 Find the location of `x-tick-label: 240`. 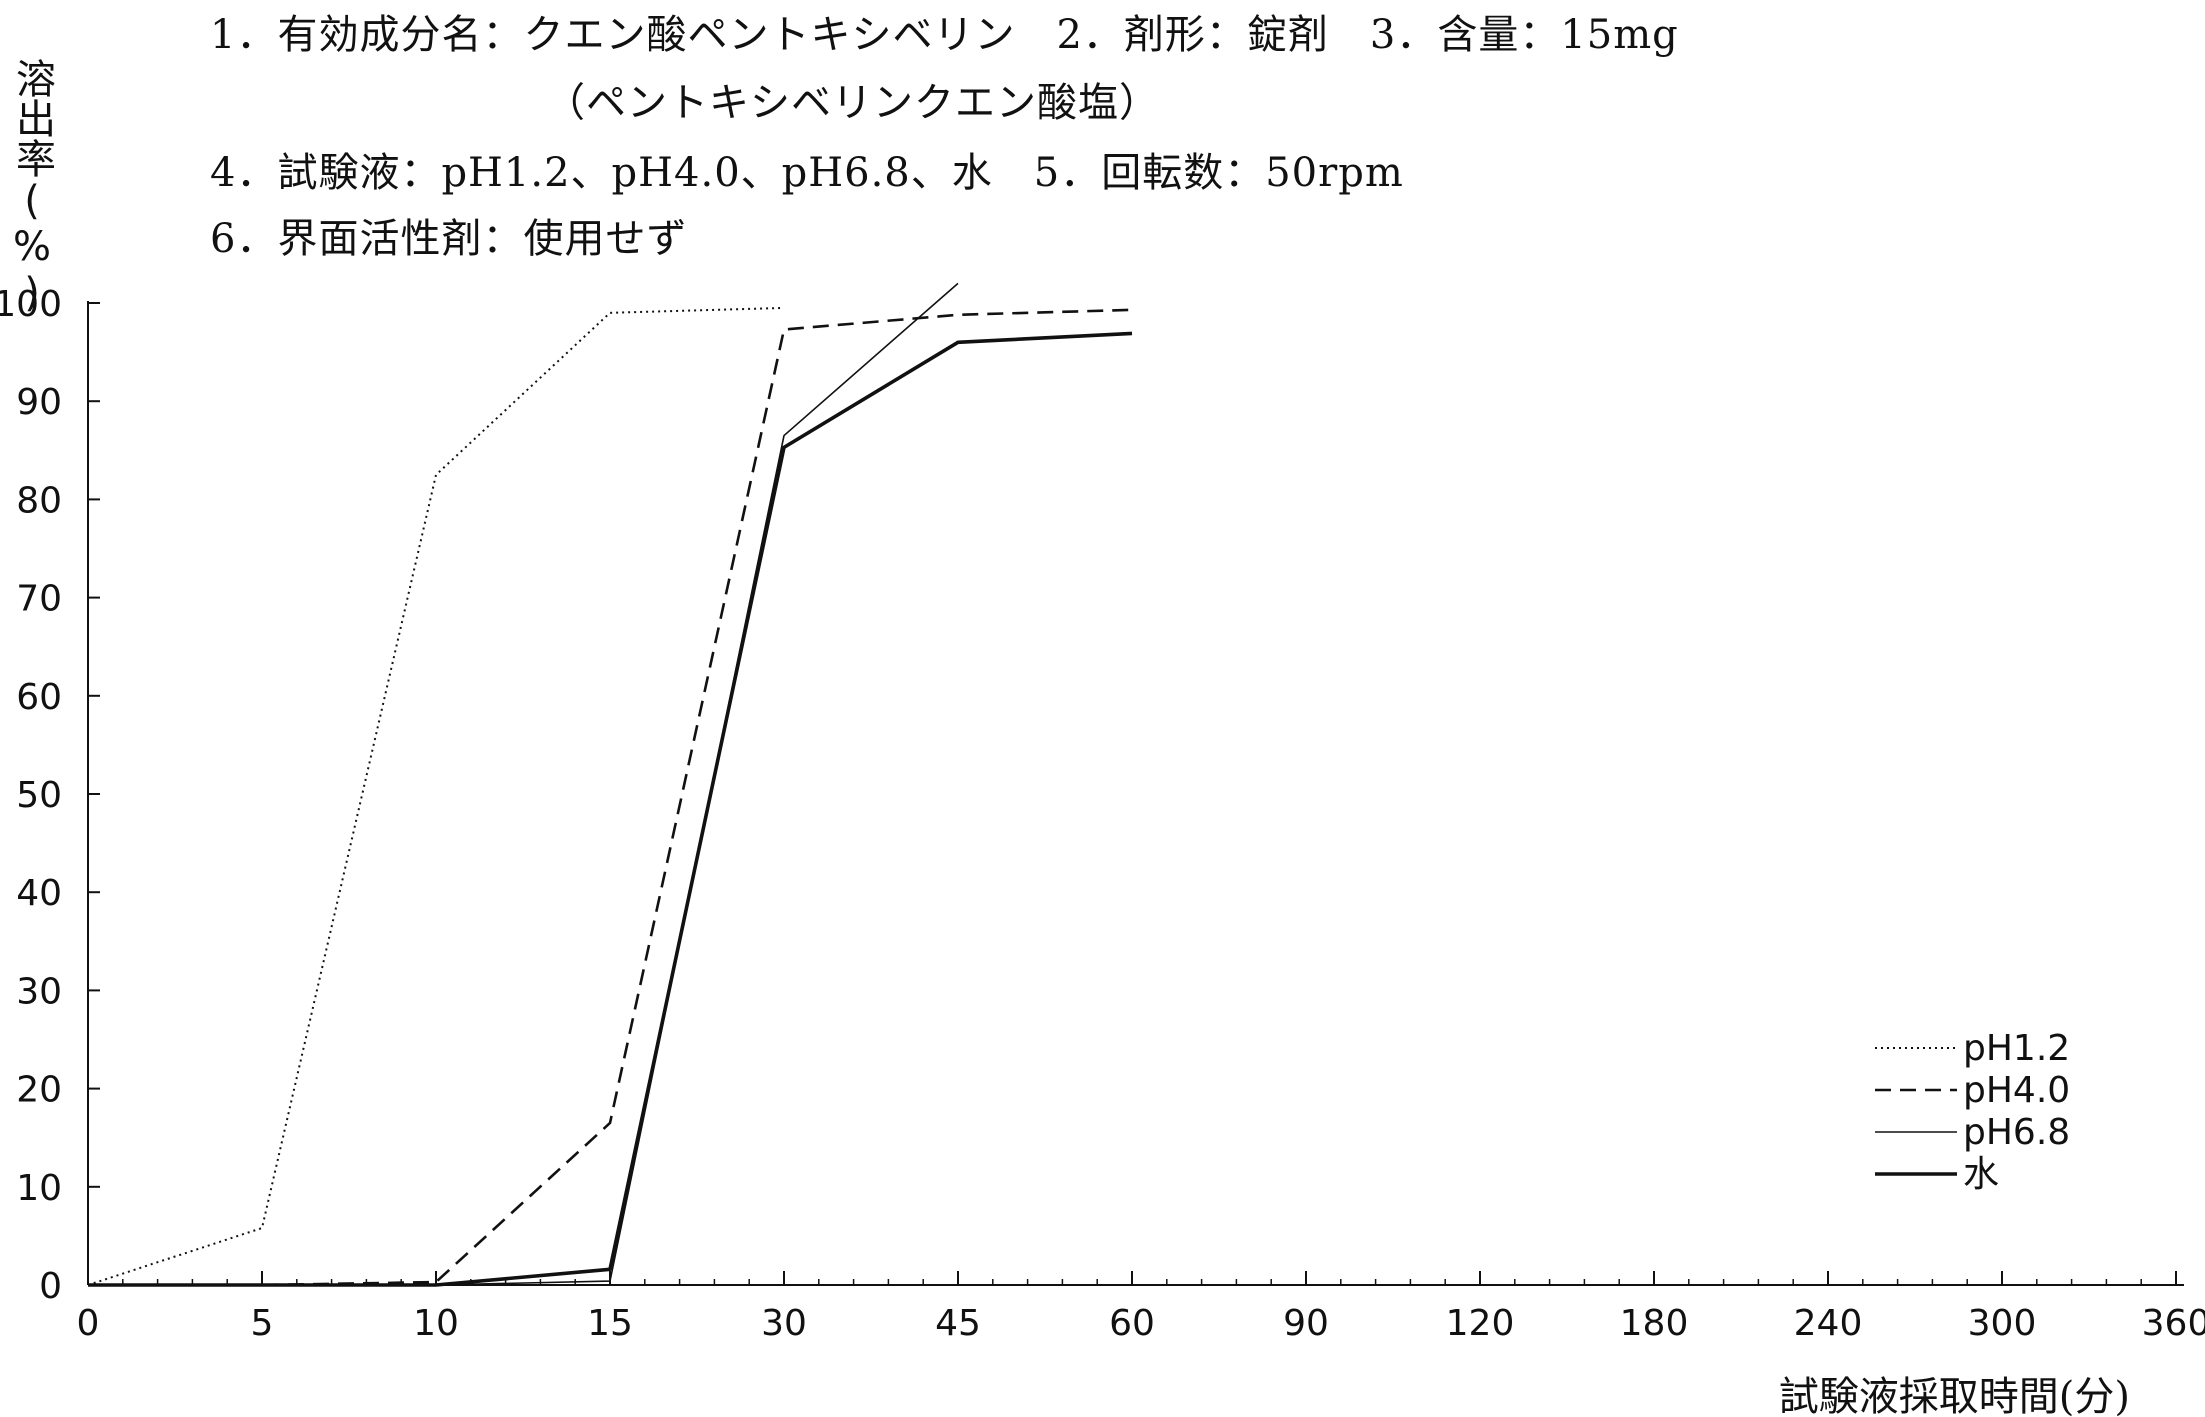

x-tick-label: 240 is located at coordinates (1828, 1323).